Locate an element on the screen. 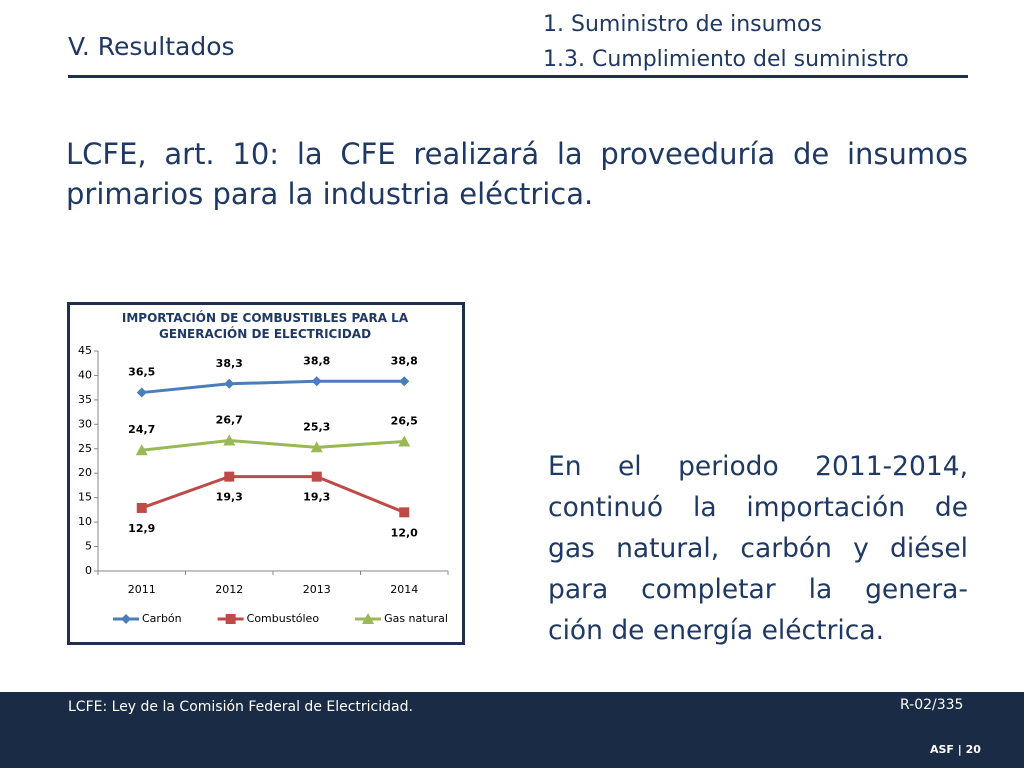 The height and width of the screenshot is (768, 1024). section-title: V. Resultados is located at coordinates (151, 46).